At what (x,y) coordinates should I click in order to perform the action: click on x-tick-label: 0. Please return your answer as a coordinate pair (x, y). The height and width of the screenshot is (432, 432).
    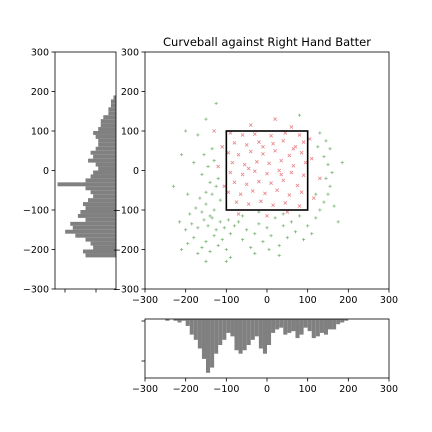
    Looking at the image, I should click on (267, 300).